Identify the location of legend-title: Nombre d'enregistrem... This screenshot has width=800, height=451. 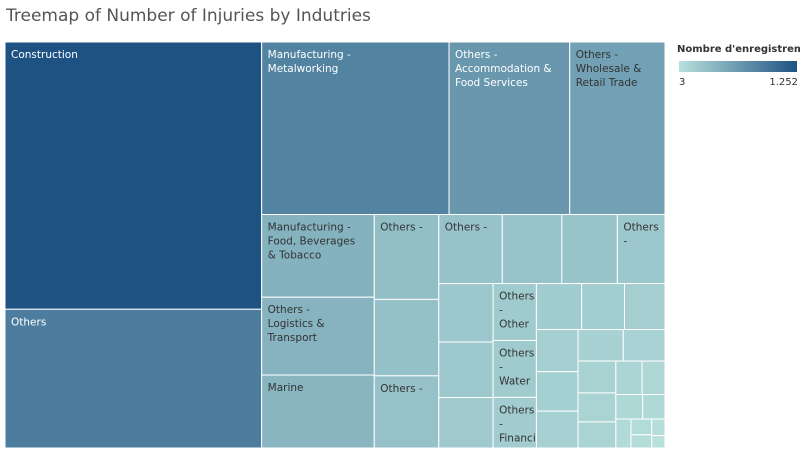
(738, 49).